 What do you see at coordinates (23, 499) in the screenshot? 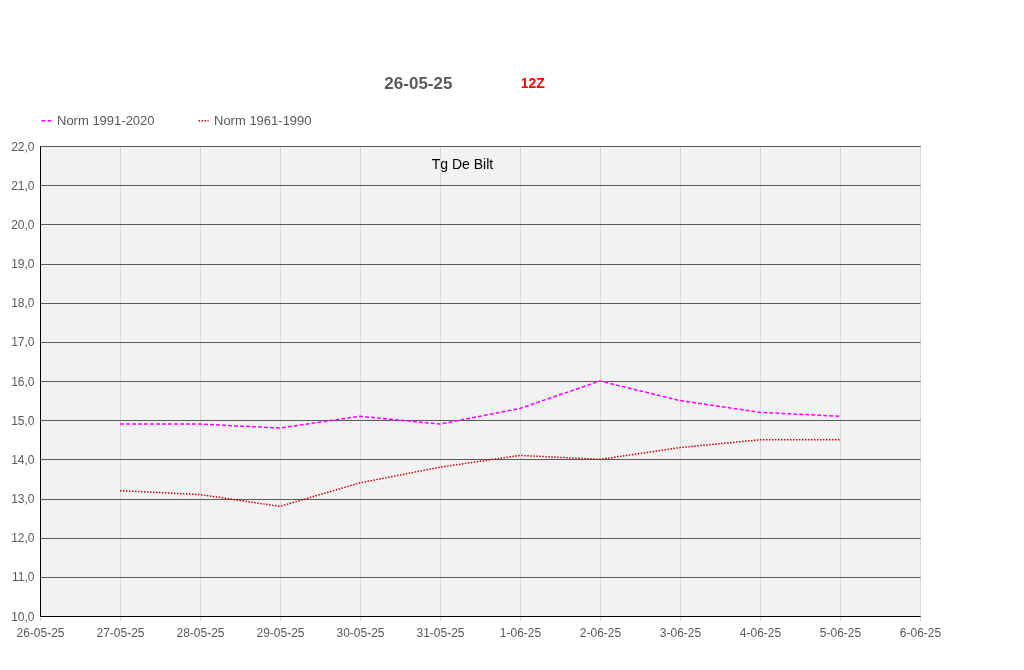
I see `y-tick-label: 13,0` at bounding box center [23, 499].